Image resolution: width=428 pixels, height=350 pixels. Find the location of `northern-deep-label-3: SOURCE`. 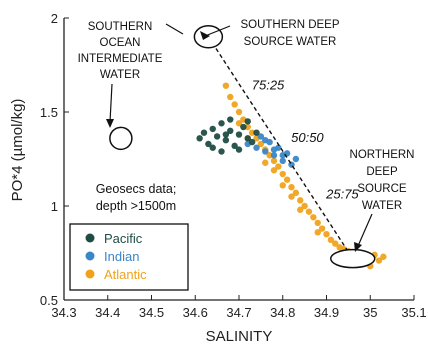

northern-deep-label-3: SOURCE is located at coordinates (382, 189).